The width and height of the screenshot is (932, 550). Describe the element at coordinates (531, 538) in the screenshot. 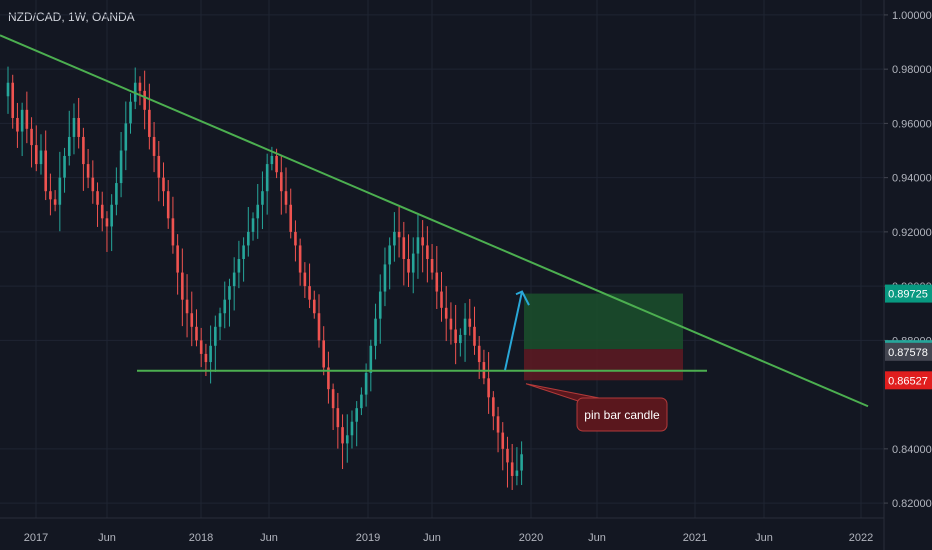

I see `x-tick-label: 2020` at that location.